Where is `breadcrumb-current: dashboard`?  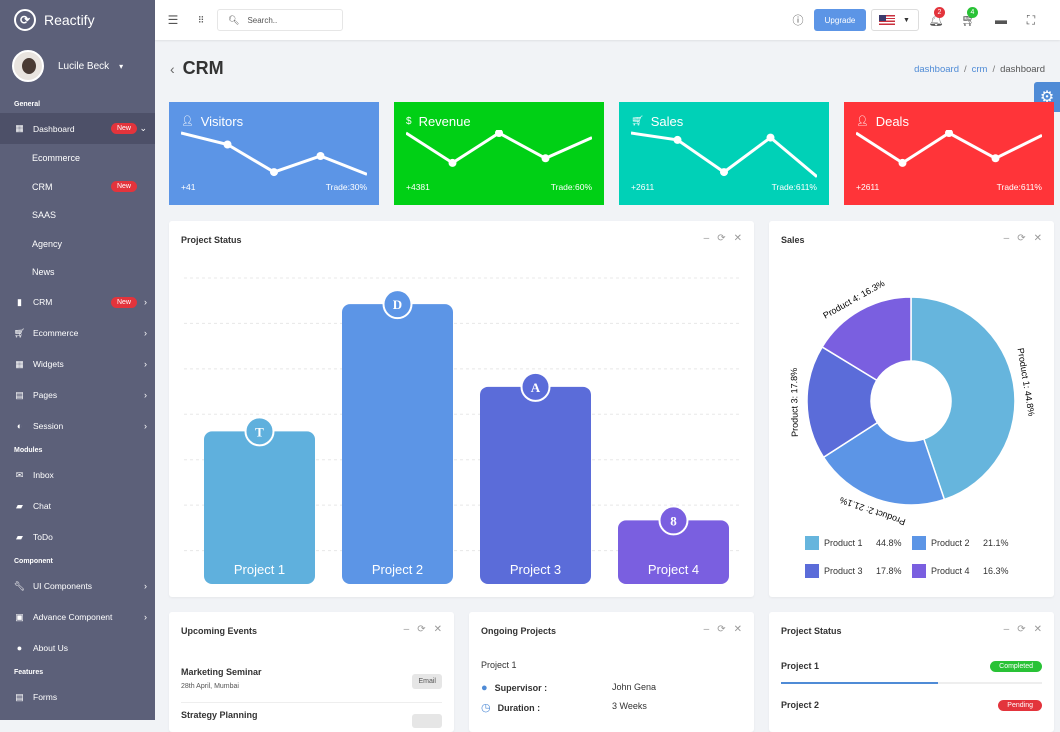 breadcrumb-current: dashboard is located at coordinates (1022, 69).